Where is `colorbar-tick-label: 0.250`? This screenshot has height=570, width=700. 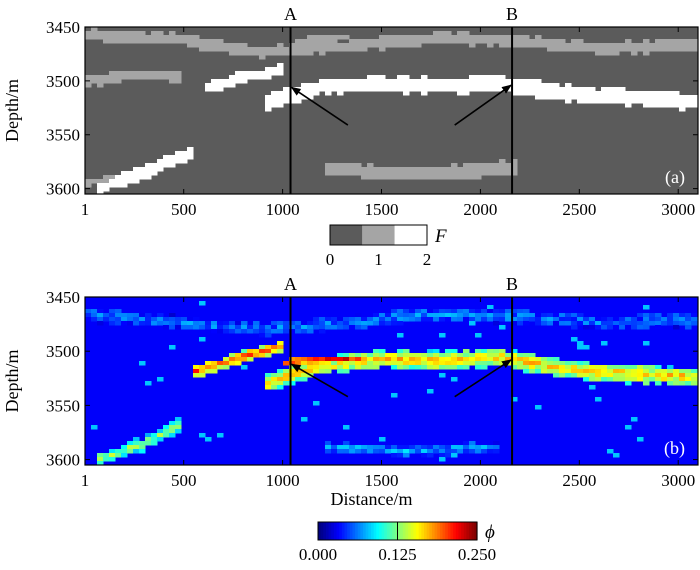 colorbar-tick-label: 0.250 is located at coordinates (477, 554).